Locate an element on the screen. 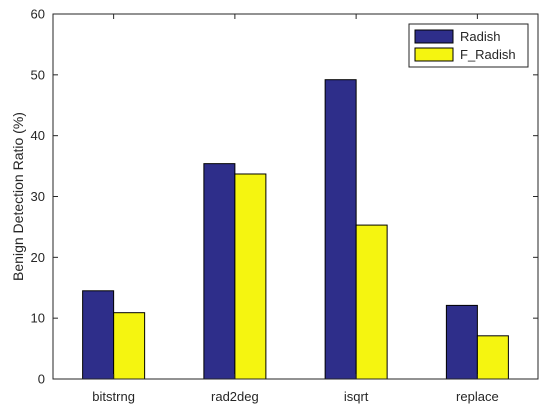 This screenshot has height=416, width=550. x-tick-label-bitstrng: bitstrng is located at coordinates (113, 396).